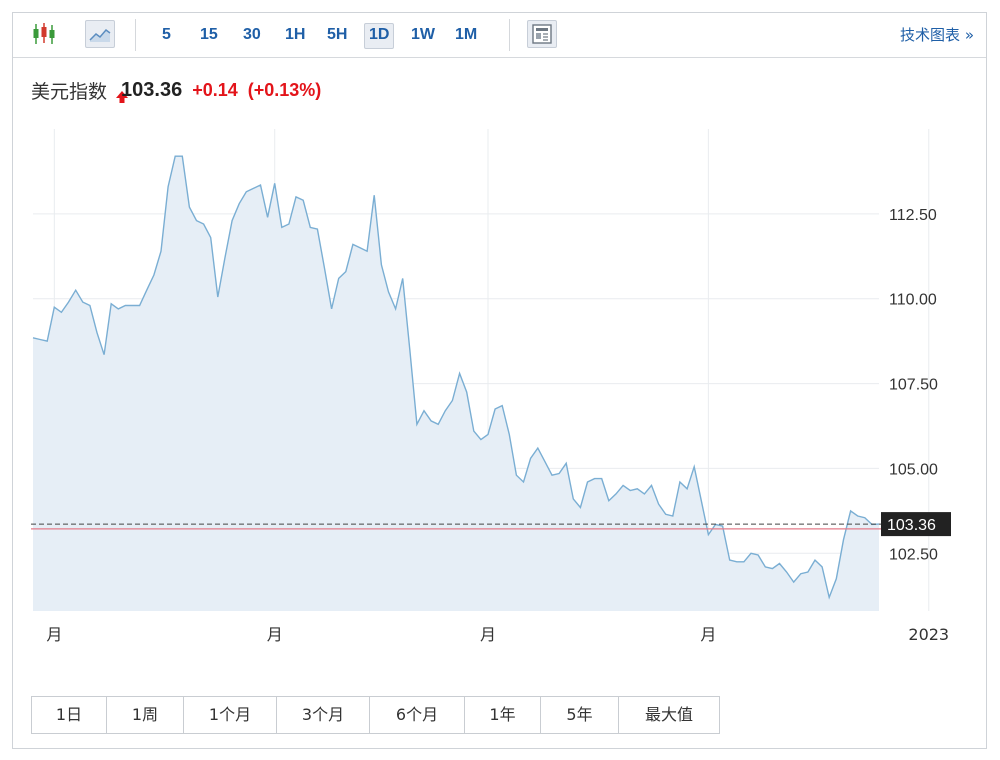  I want to click on last-price-label: 103.36, so click(911, 525).